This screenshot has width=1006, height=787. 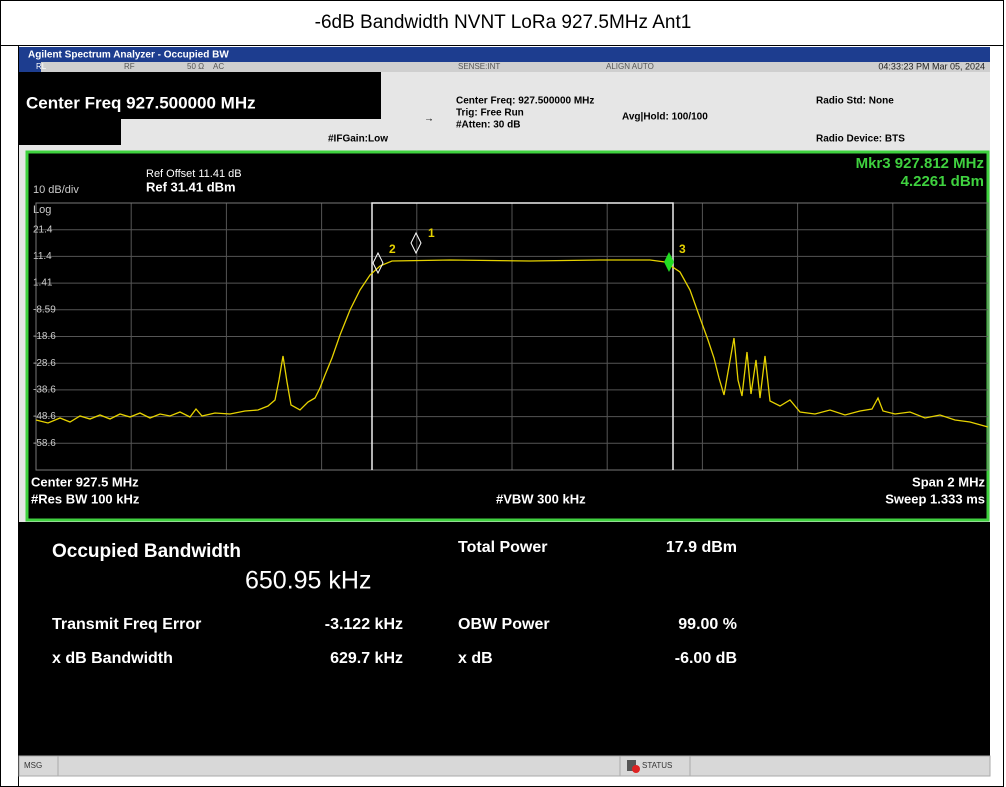 What do you see at coordinates (525, 101) in the screenshot?
I see `center-freq: Center Freq: 927.500000 MHz` at bounding box center [525, 101].